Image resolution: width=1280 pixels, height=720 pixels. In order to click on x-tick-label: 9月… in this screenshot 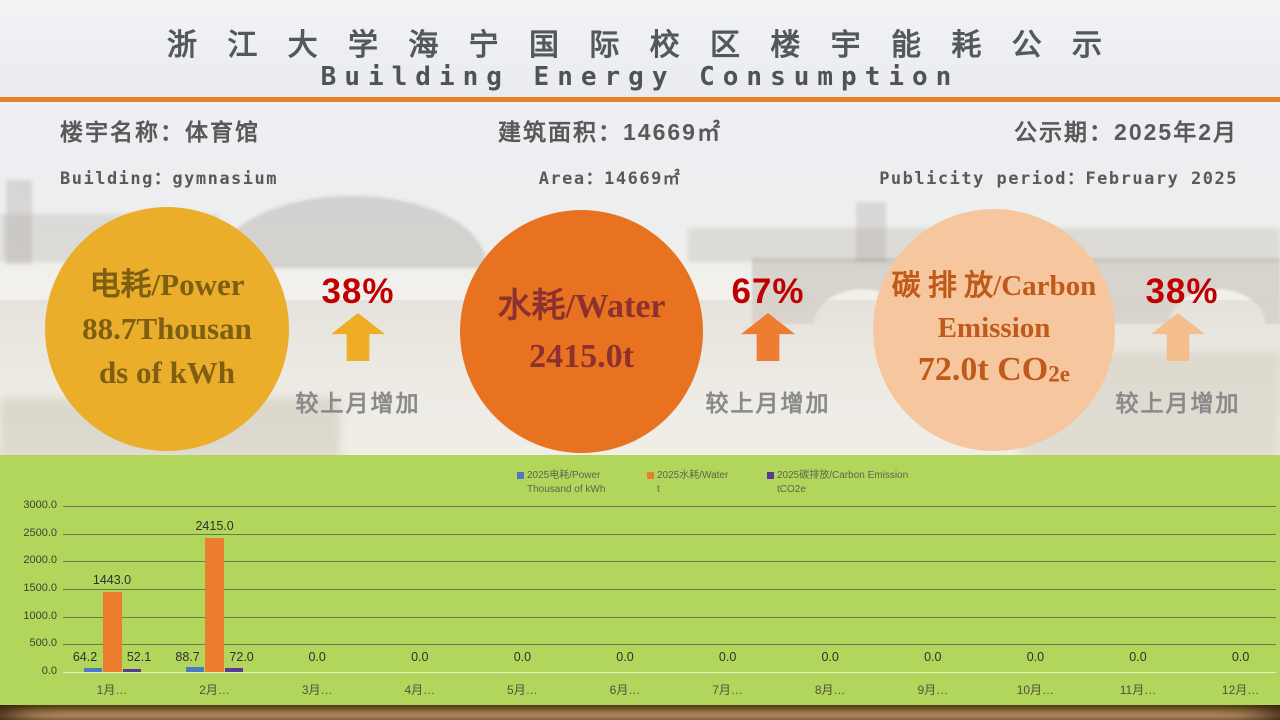, I will do `click(933, 690)`.